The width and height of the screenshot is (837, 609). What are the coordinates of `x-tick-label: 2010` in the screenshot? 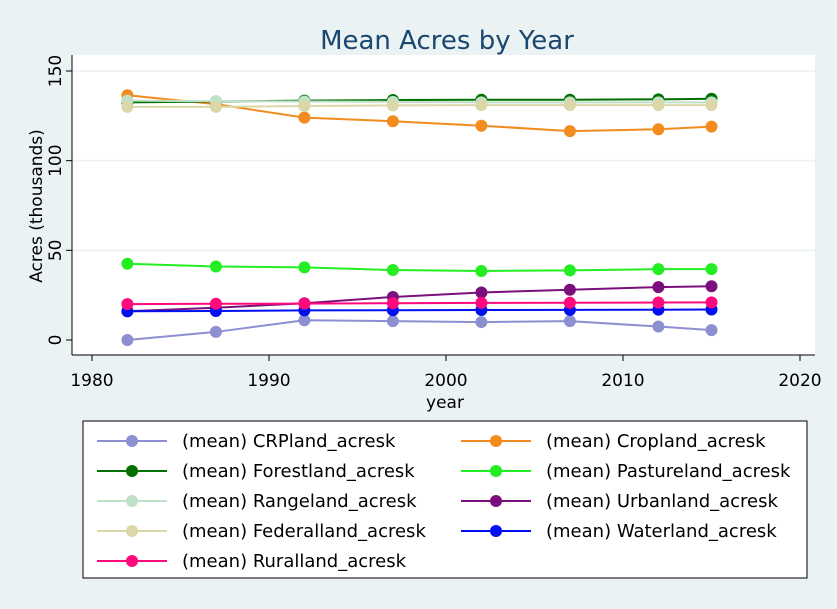 It's located at (622, 381).